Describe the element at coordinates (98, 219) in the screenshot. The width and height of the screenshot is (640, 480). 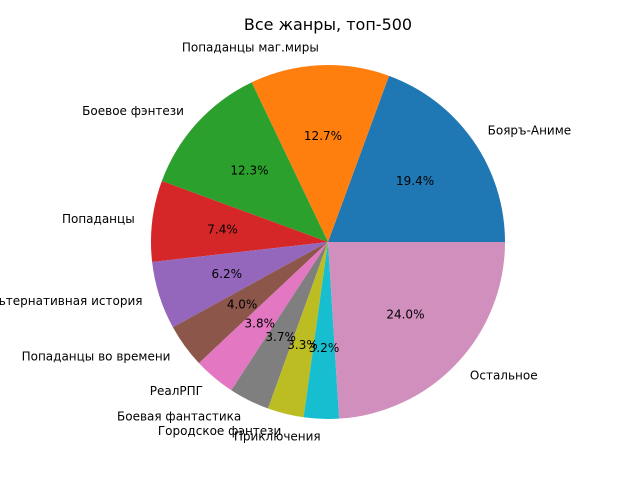
I see `slice-label-попаданцы: Попаданцы` at that location.